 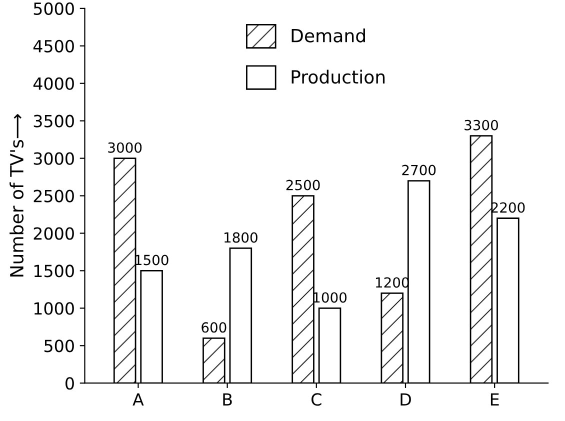 I want to click on y-tick-label: 3500, so click(x=54, y=121).